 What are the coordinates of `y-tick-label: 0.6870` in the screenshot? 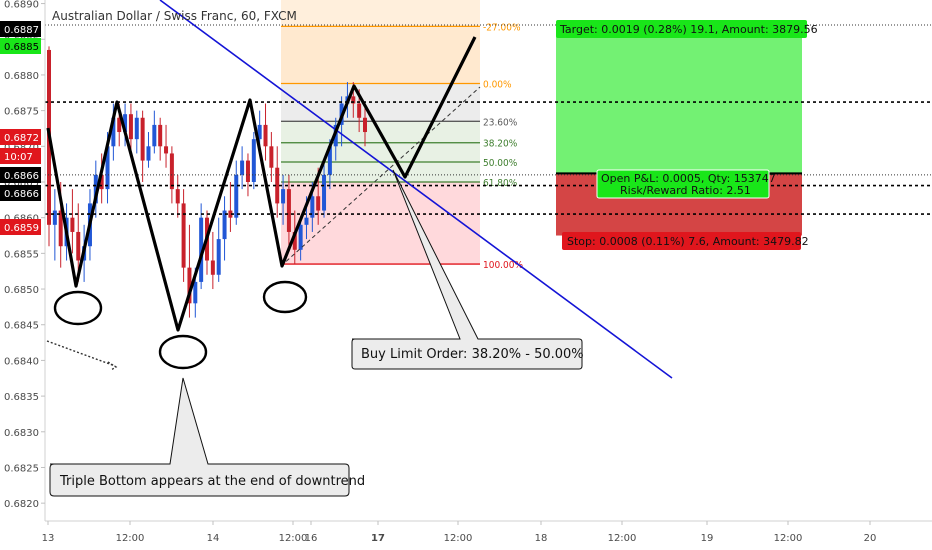 It's located at (21, 147).